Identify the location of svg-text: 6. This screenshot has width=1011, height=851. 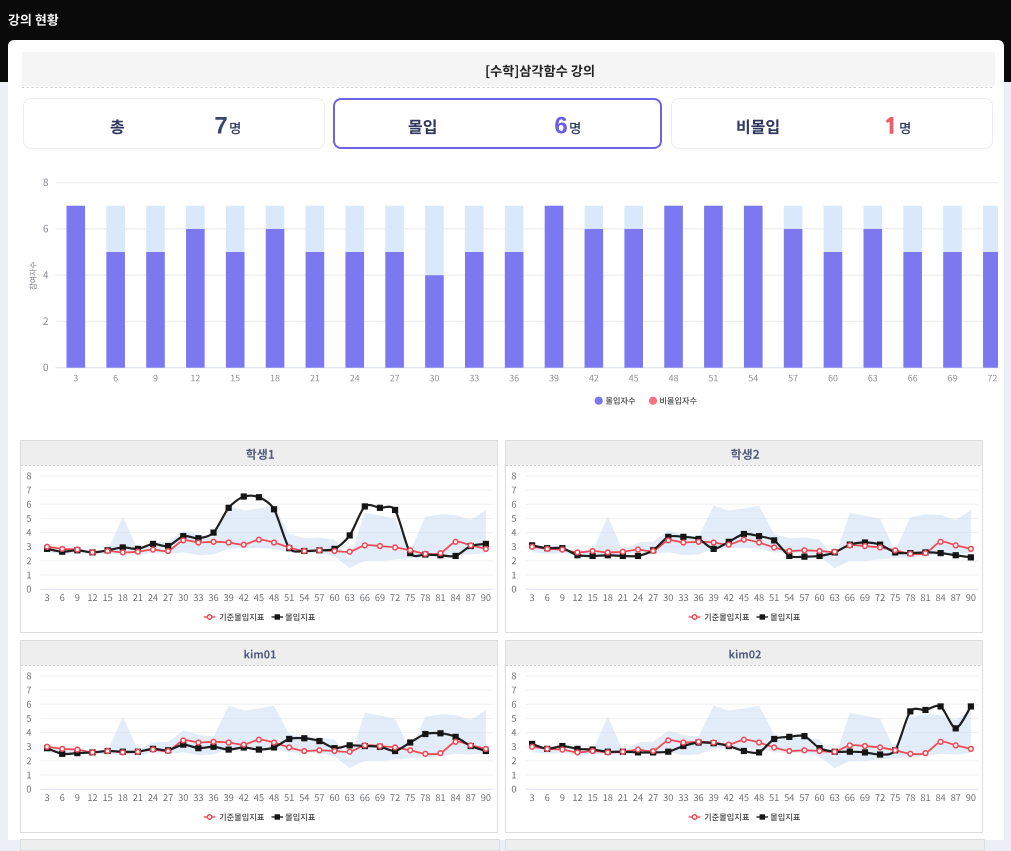
(560, 126).